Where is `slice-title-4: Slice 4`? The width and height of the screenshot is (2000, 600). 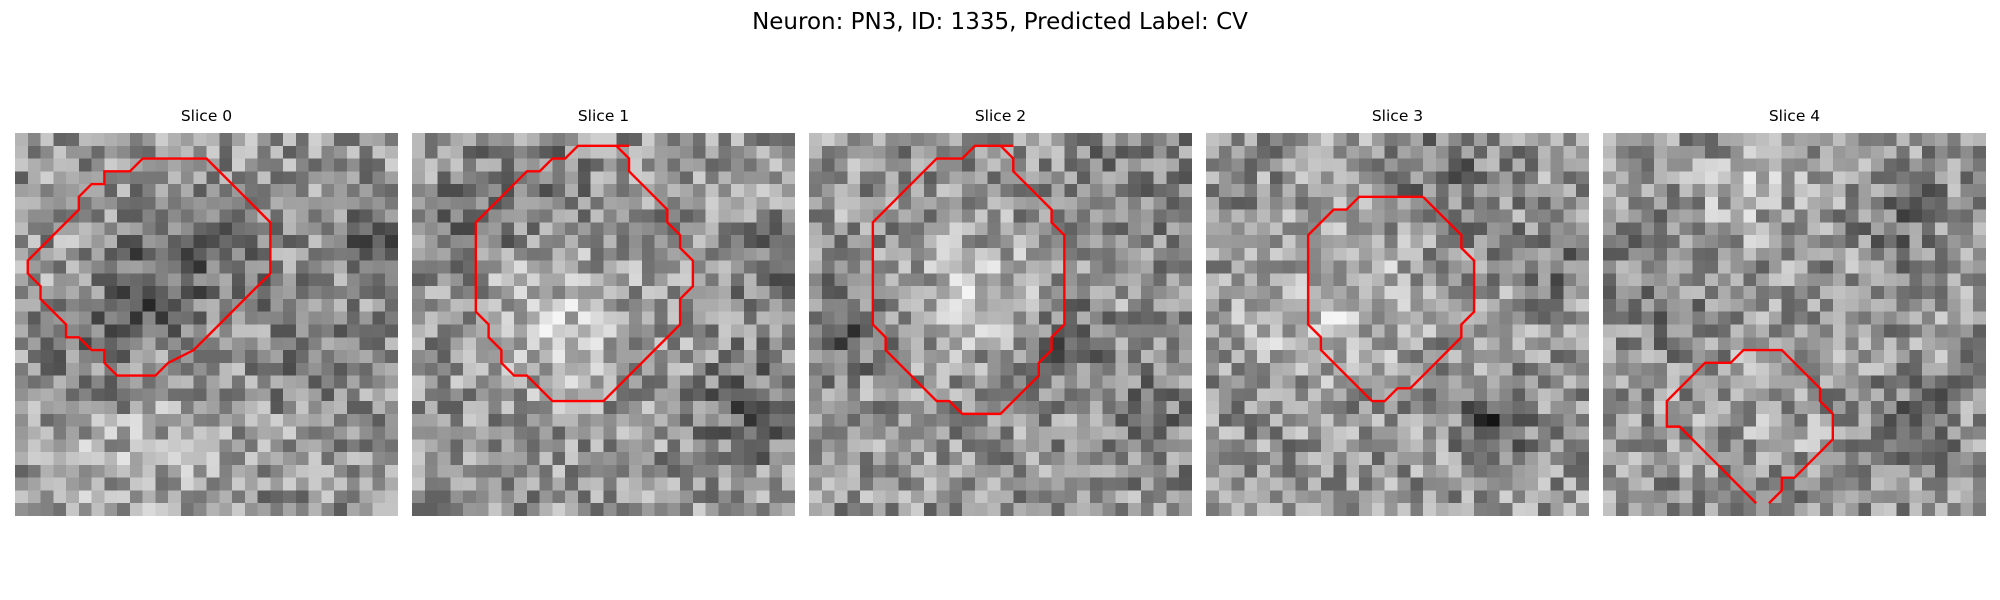 slice-title-4: Slice 4 is located at coordinates (1794, 116).